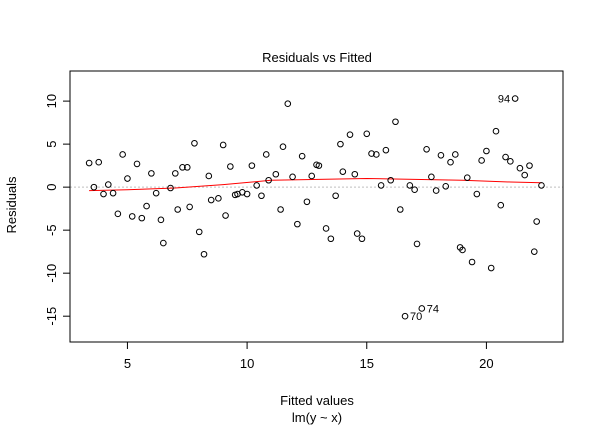 The width and height of the screenshot is (600, 429). I want to click on x-tick-label: 20, so click(486, 363).